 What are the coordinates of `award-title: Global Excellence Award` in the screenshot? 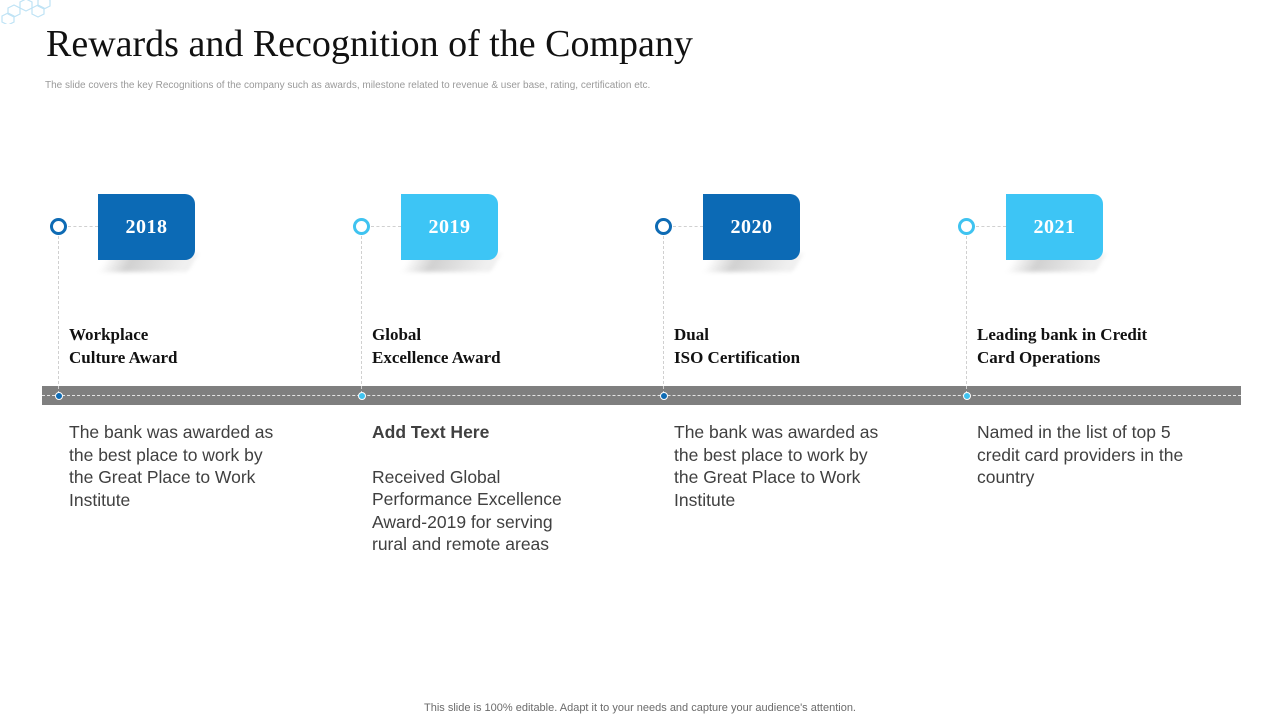 It's located at (436, 346).